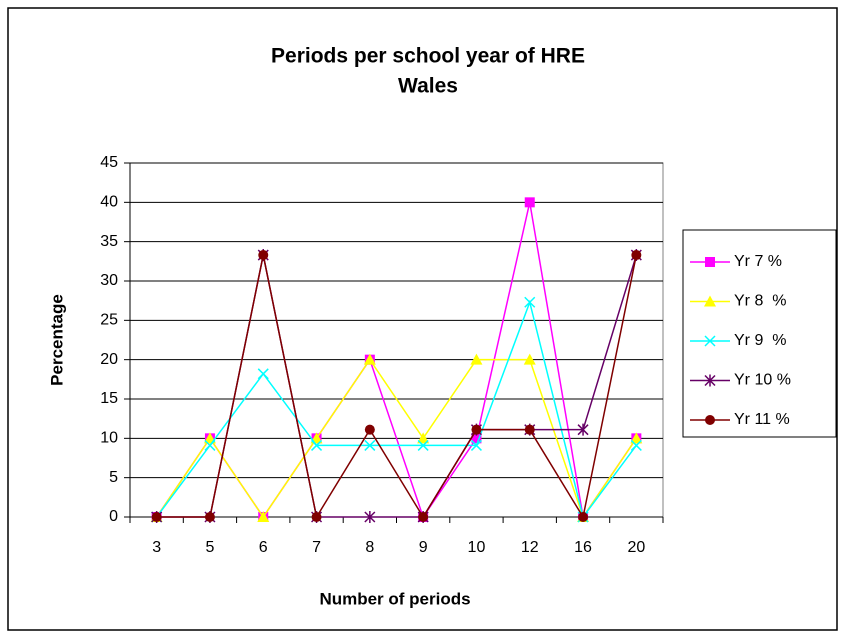  I want to click on legend-label: Yr 9 %, so click(760, 340).